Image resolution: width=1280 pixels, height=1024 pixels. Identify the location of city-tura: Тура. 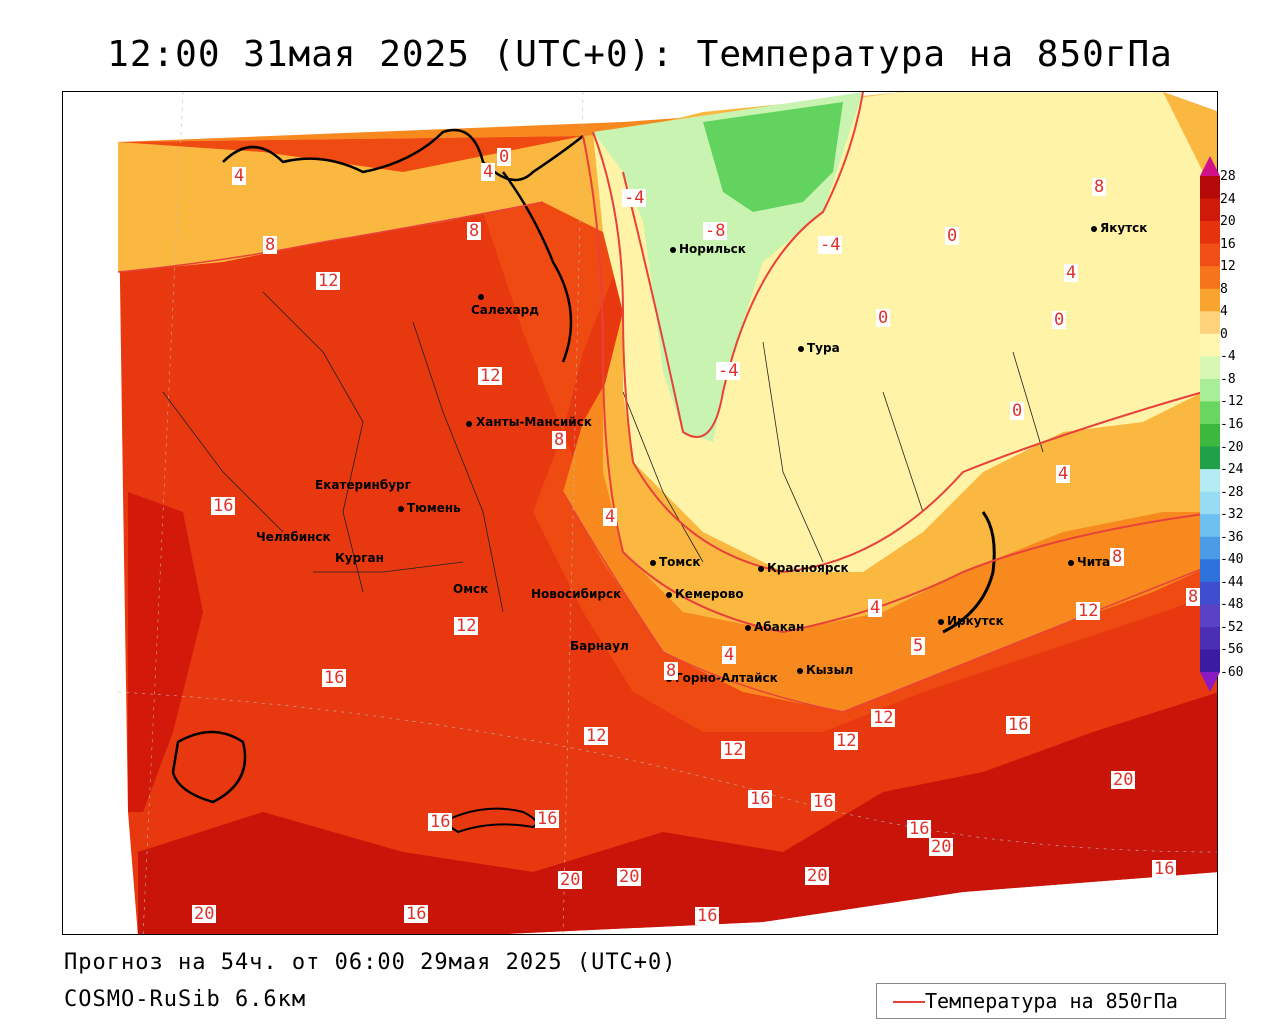
(819, 348).